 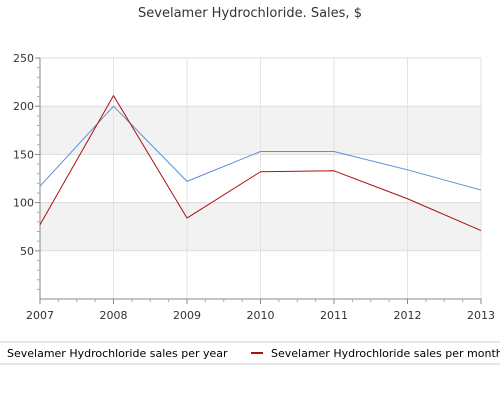 I want to click on y-tick-label: 50, so click(x=27, y=251).